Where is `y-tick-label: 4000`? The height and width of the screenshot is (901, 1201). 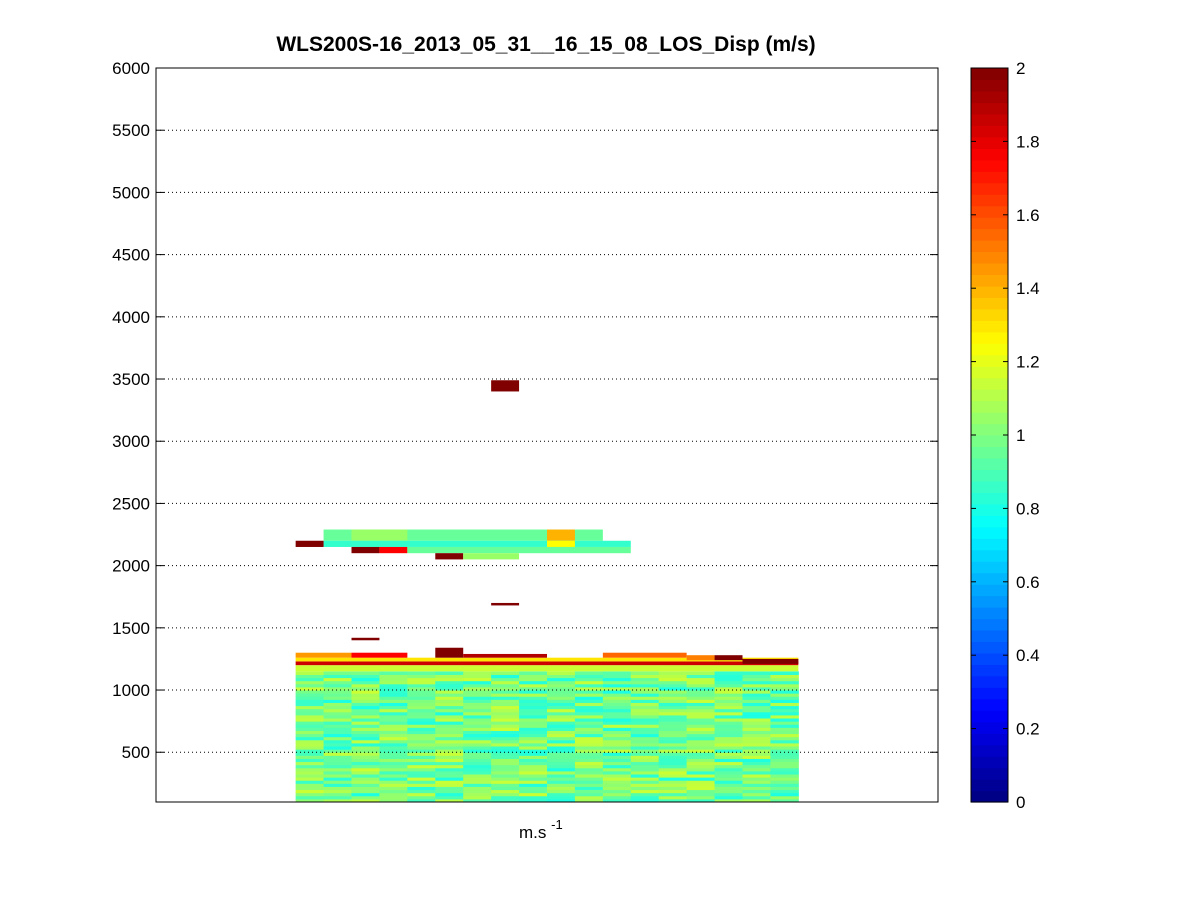 y-tick-label: 4000 is located at coordinates (131, 317).